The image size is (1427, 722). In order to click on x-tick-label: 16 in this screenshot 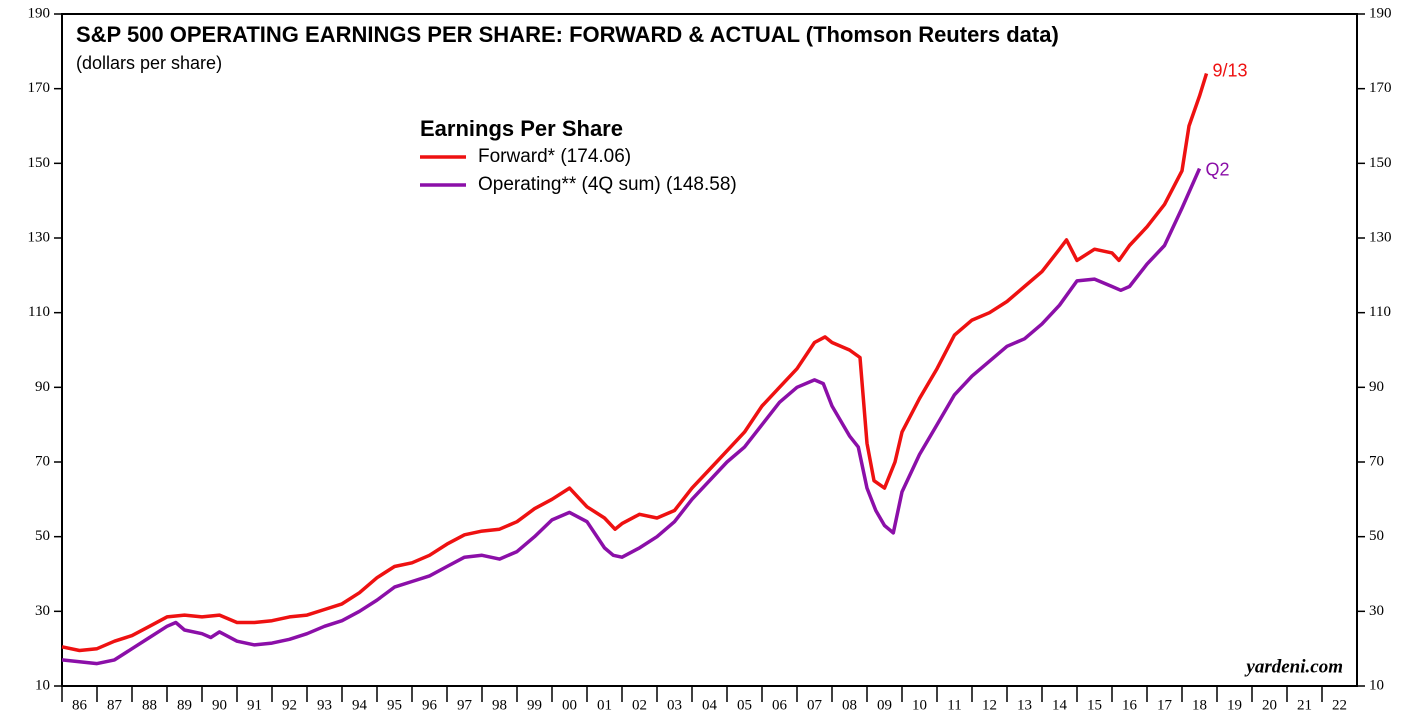, I will do `click(1130, 705)`.